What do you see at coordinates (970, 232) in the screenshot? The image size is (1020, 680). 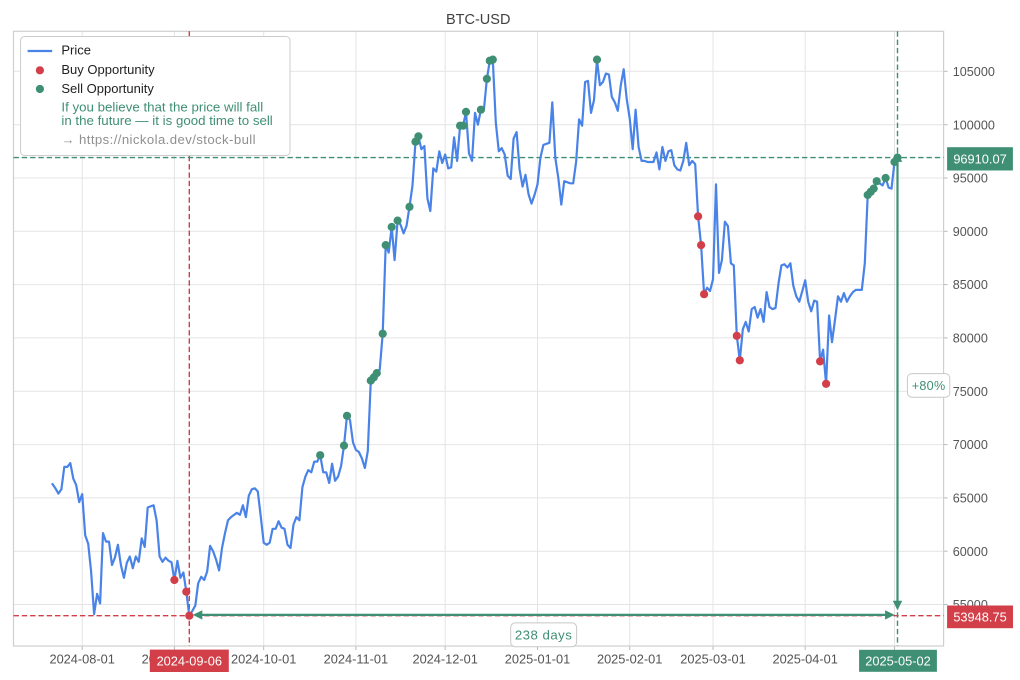 I see `svg-text: 90000` at bounding box center [970, 232].